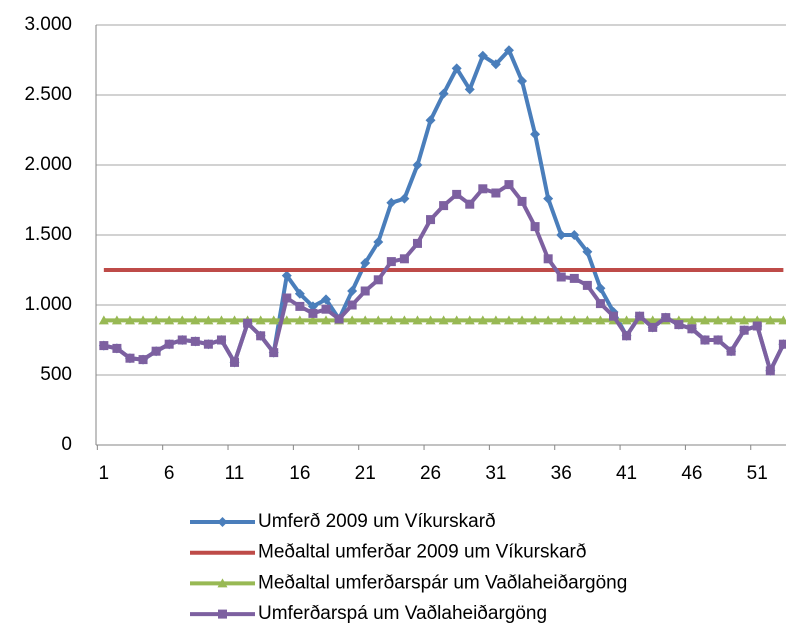  Describe the element at coordinates (495, 473) in the screenshot. I see `x-tick-label: 31` at that location.